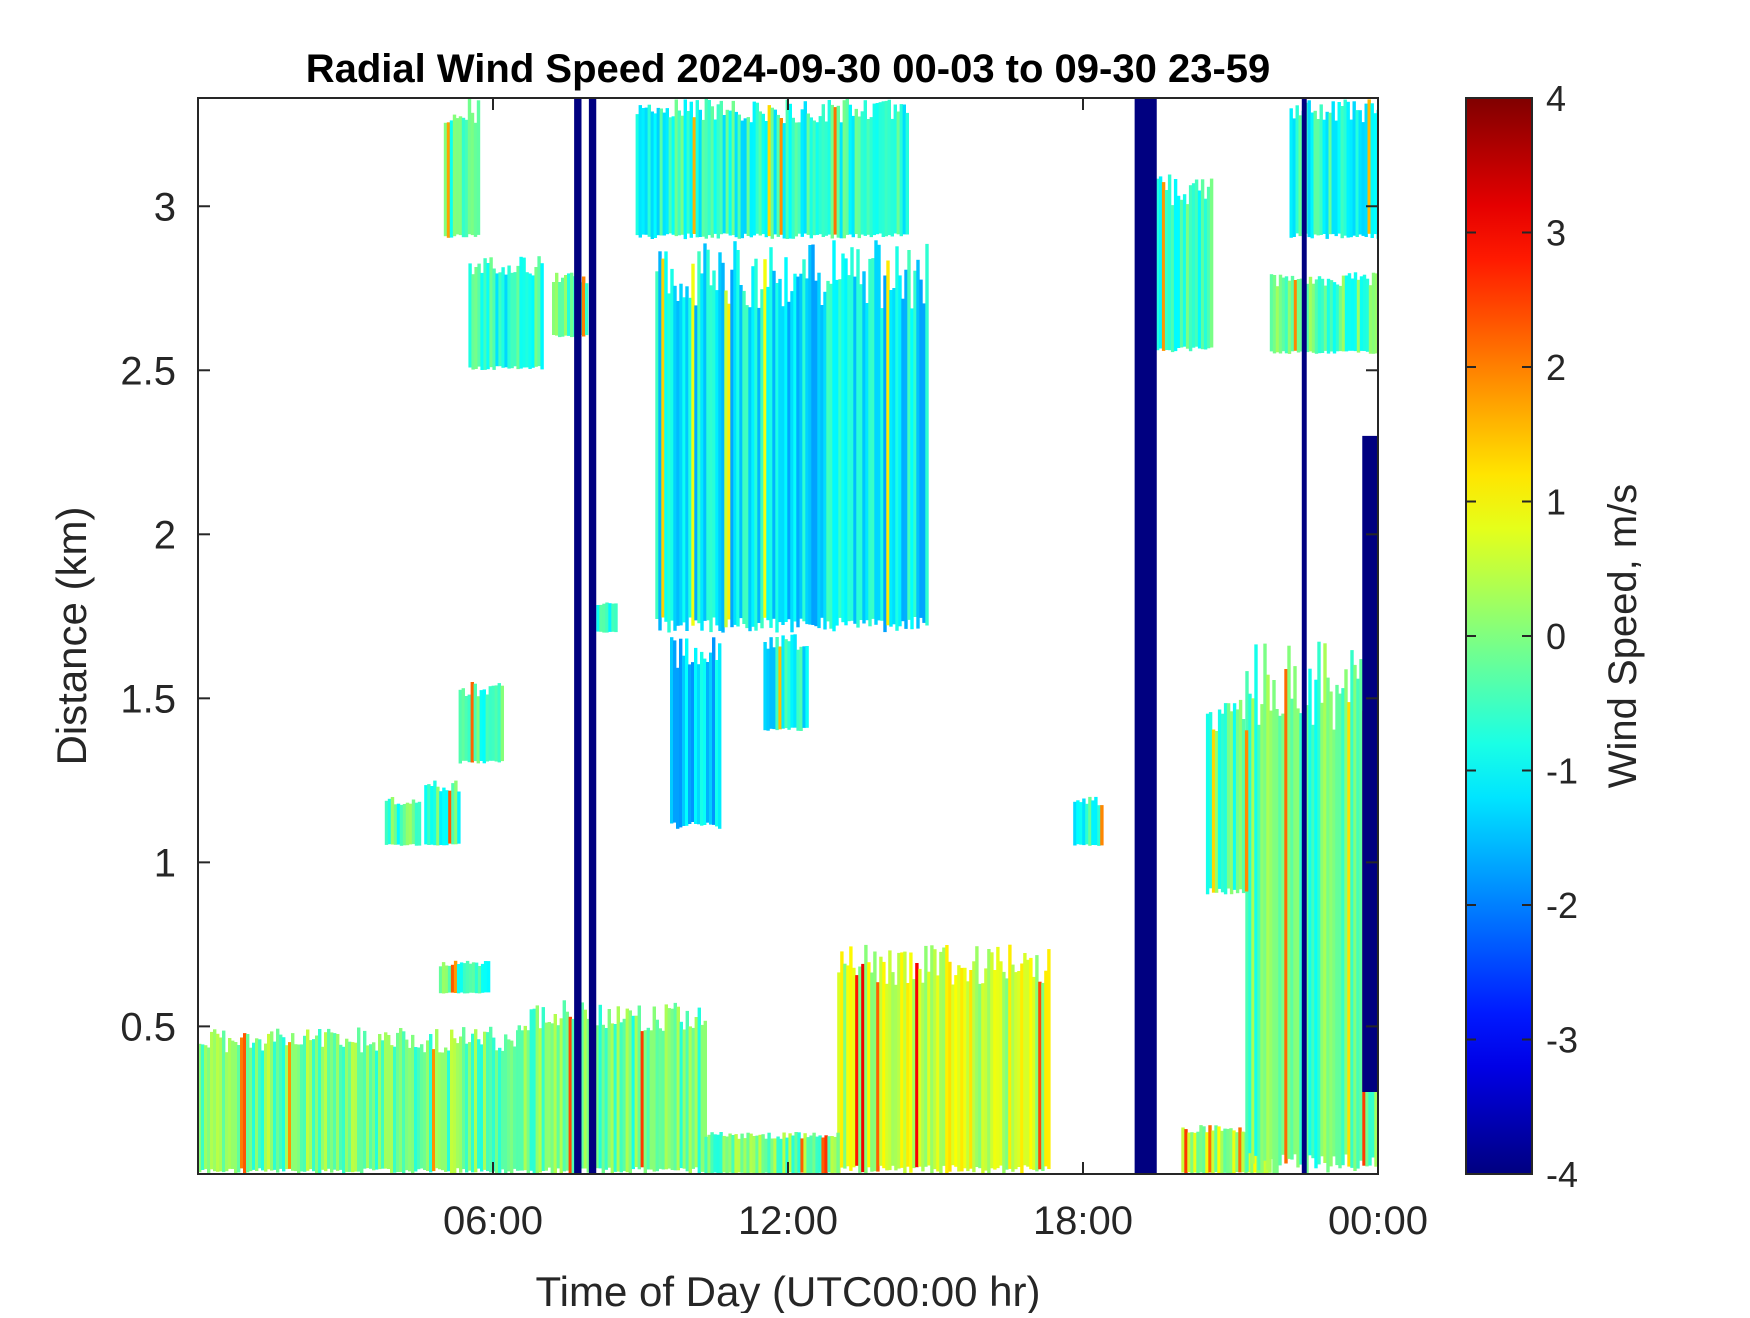 This screenshot has width=1750, height=1318. I want to click on colorbar-tick-label: -1, so click(1562, 771).